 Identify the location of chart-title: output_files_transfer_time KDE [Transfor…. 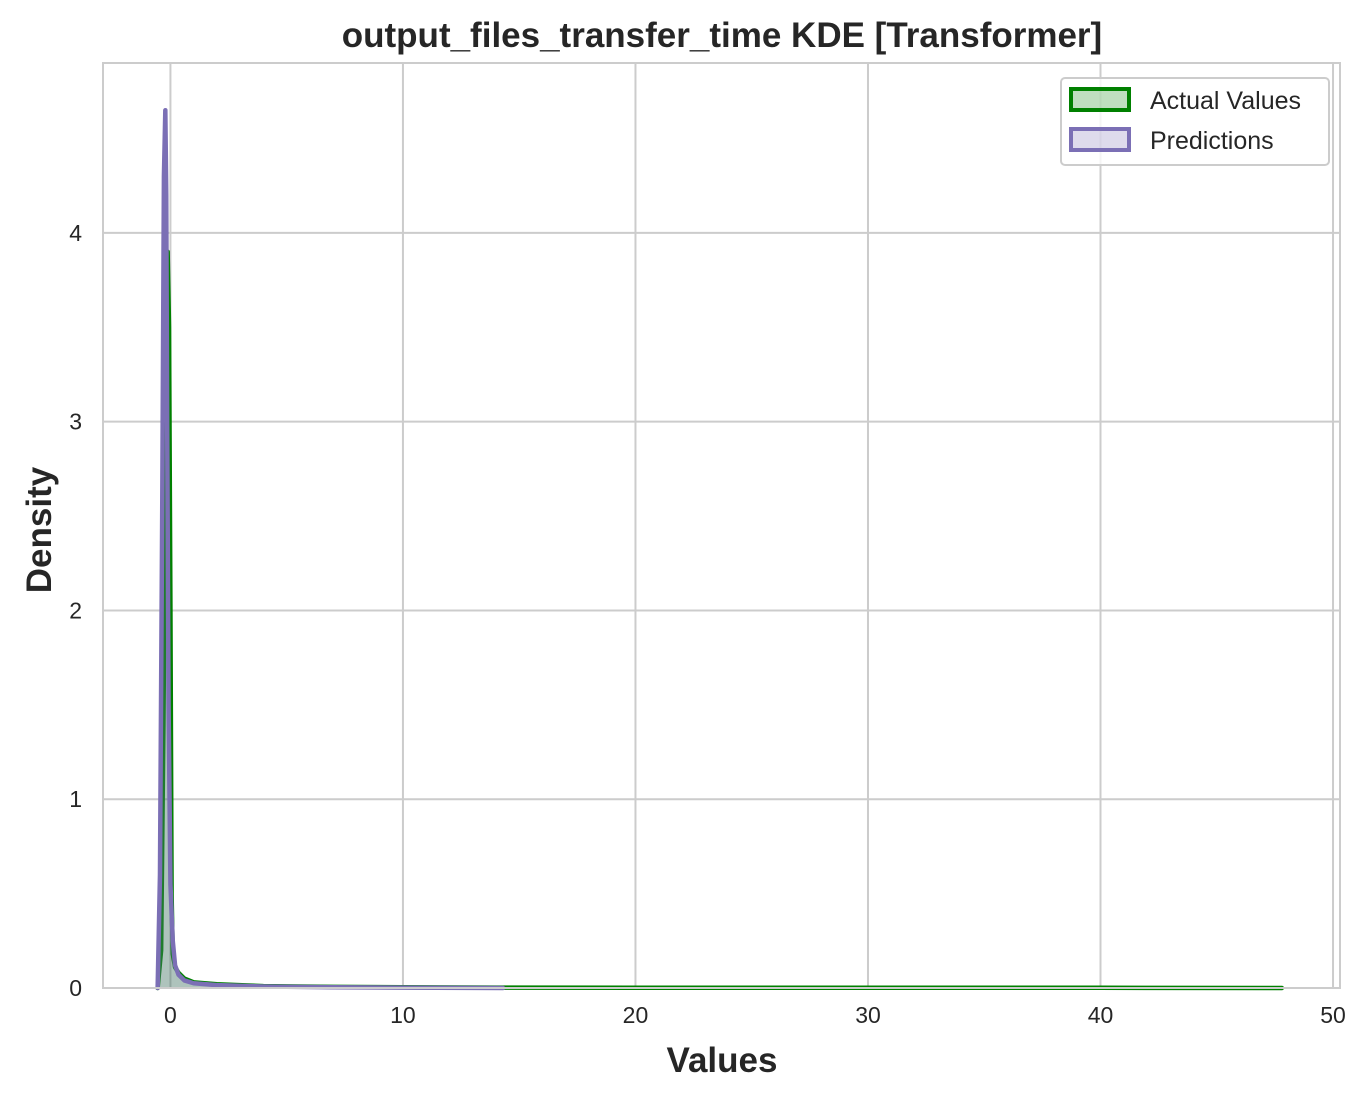
(722, 35).